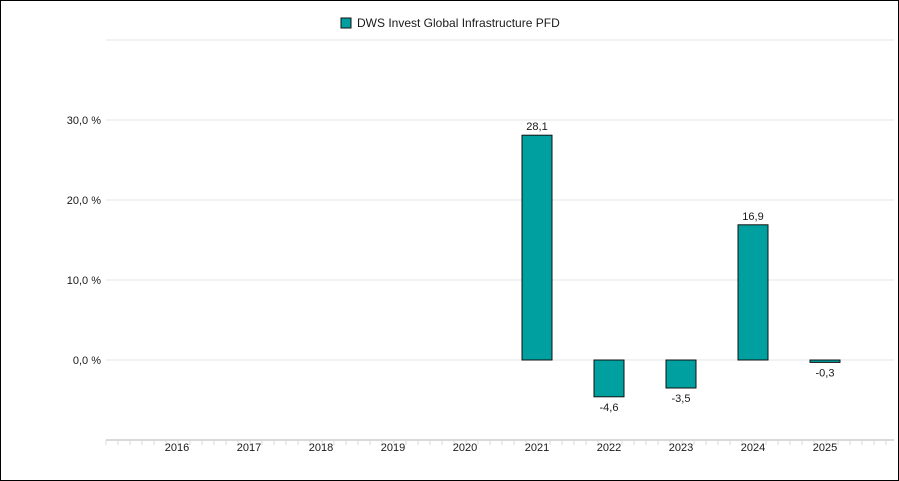 The height and width of the screenshot is (481, 899). Describe the element at coordinates (537, 448) in the screenshot. I see `x-tick-label: 2021` at that location.